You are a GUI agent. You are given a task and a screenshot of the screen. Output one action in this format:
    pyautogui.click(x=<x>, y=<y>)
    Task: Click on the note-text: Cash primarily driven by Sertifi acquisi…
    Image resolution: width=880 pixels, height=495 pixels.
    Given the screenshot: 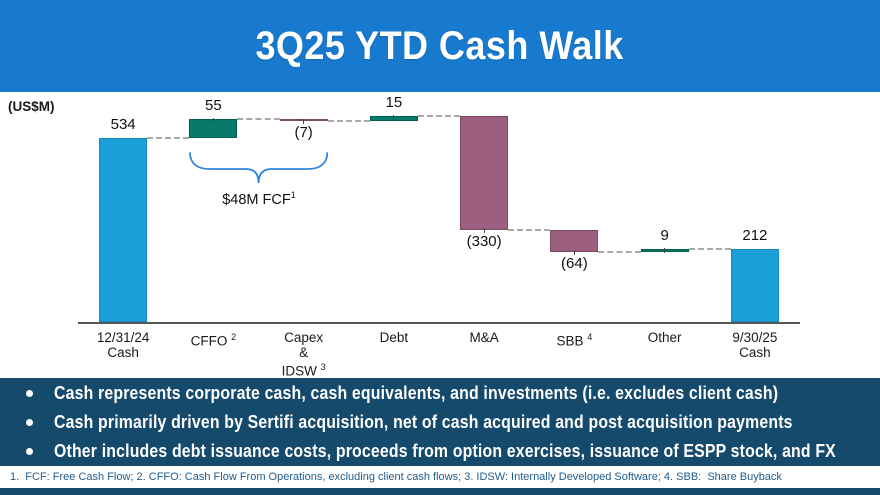 What is the action you would take?
    pyautogui.click(x=423, y=421)
    